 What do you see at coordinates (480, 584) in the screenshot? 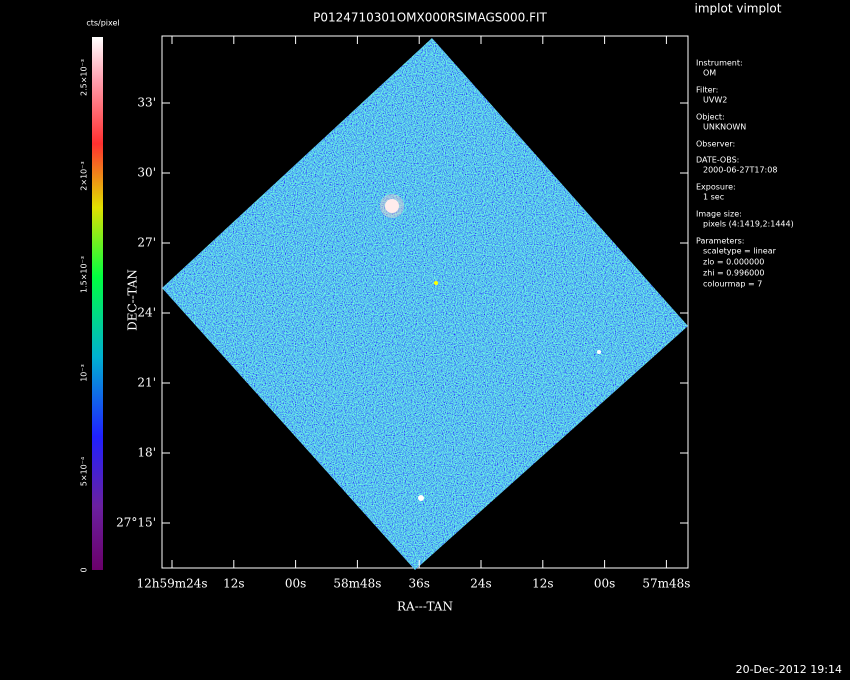
I see `x-tick-label: 24s` at bounding box center [480, 584].